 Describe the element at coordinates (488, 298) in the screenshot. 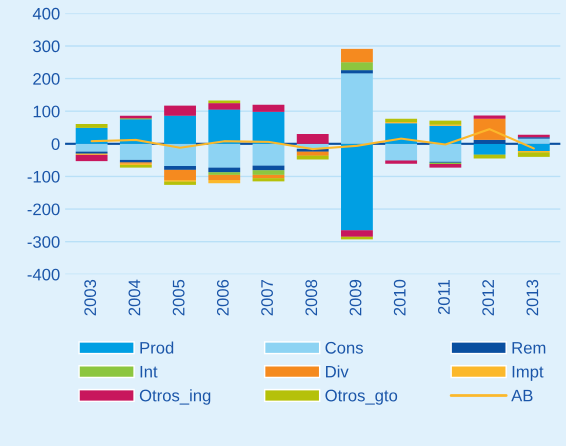

I see `x-tick-label: 2012` at that location.